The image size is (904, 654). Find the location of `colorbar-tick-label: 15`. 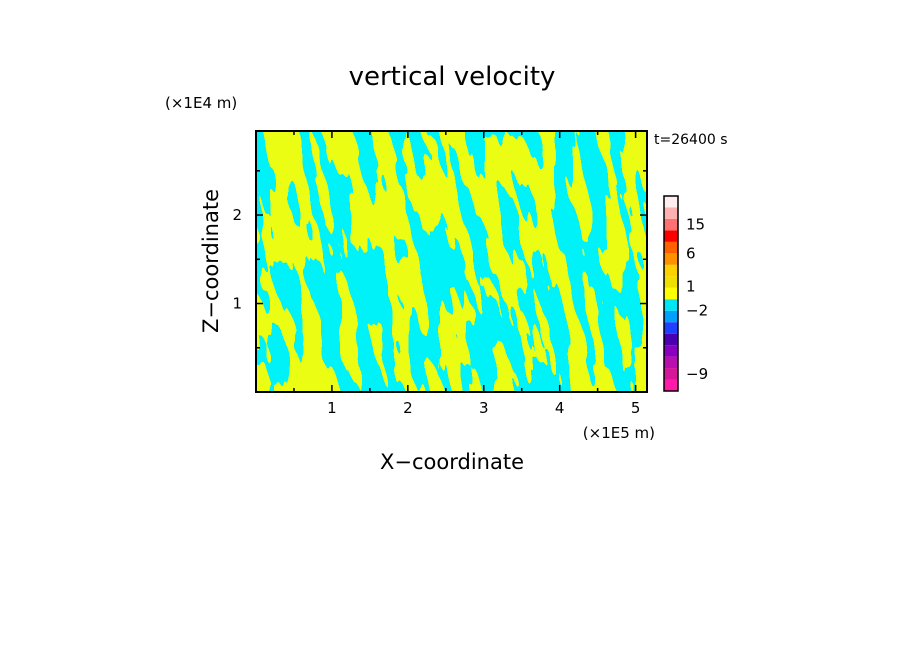

colorbar-tick-label: 15 is located at coordinates (695, 225).